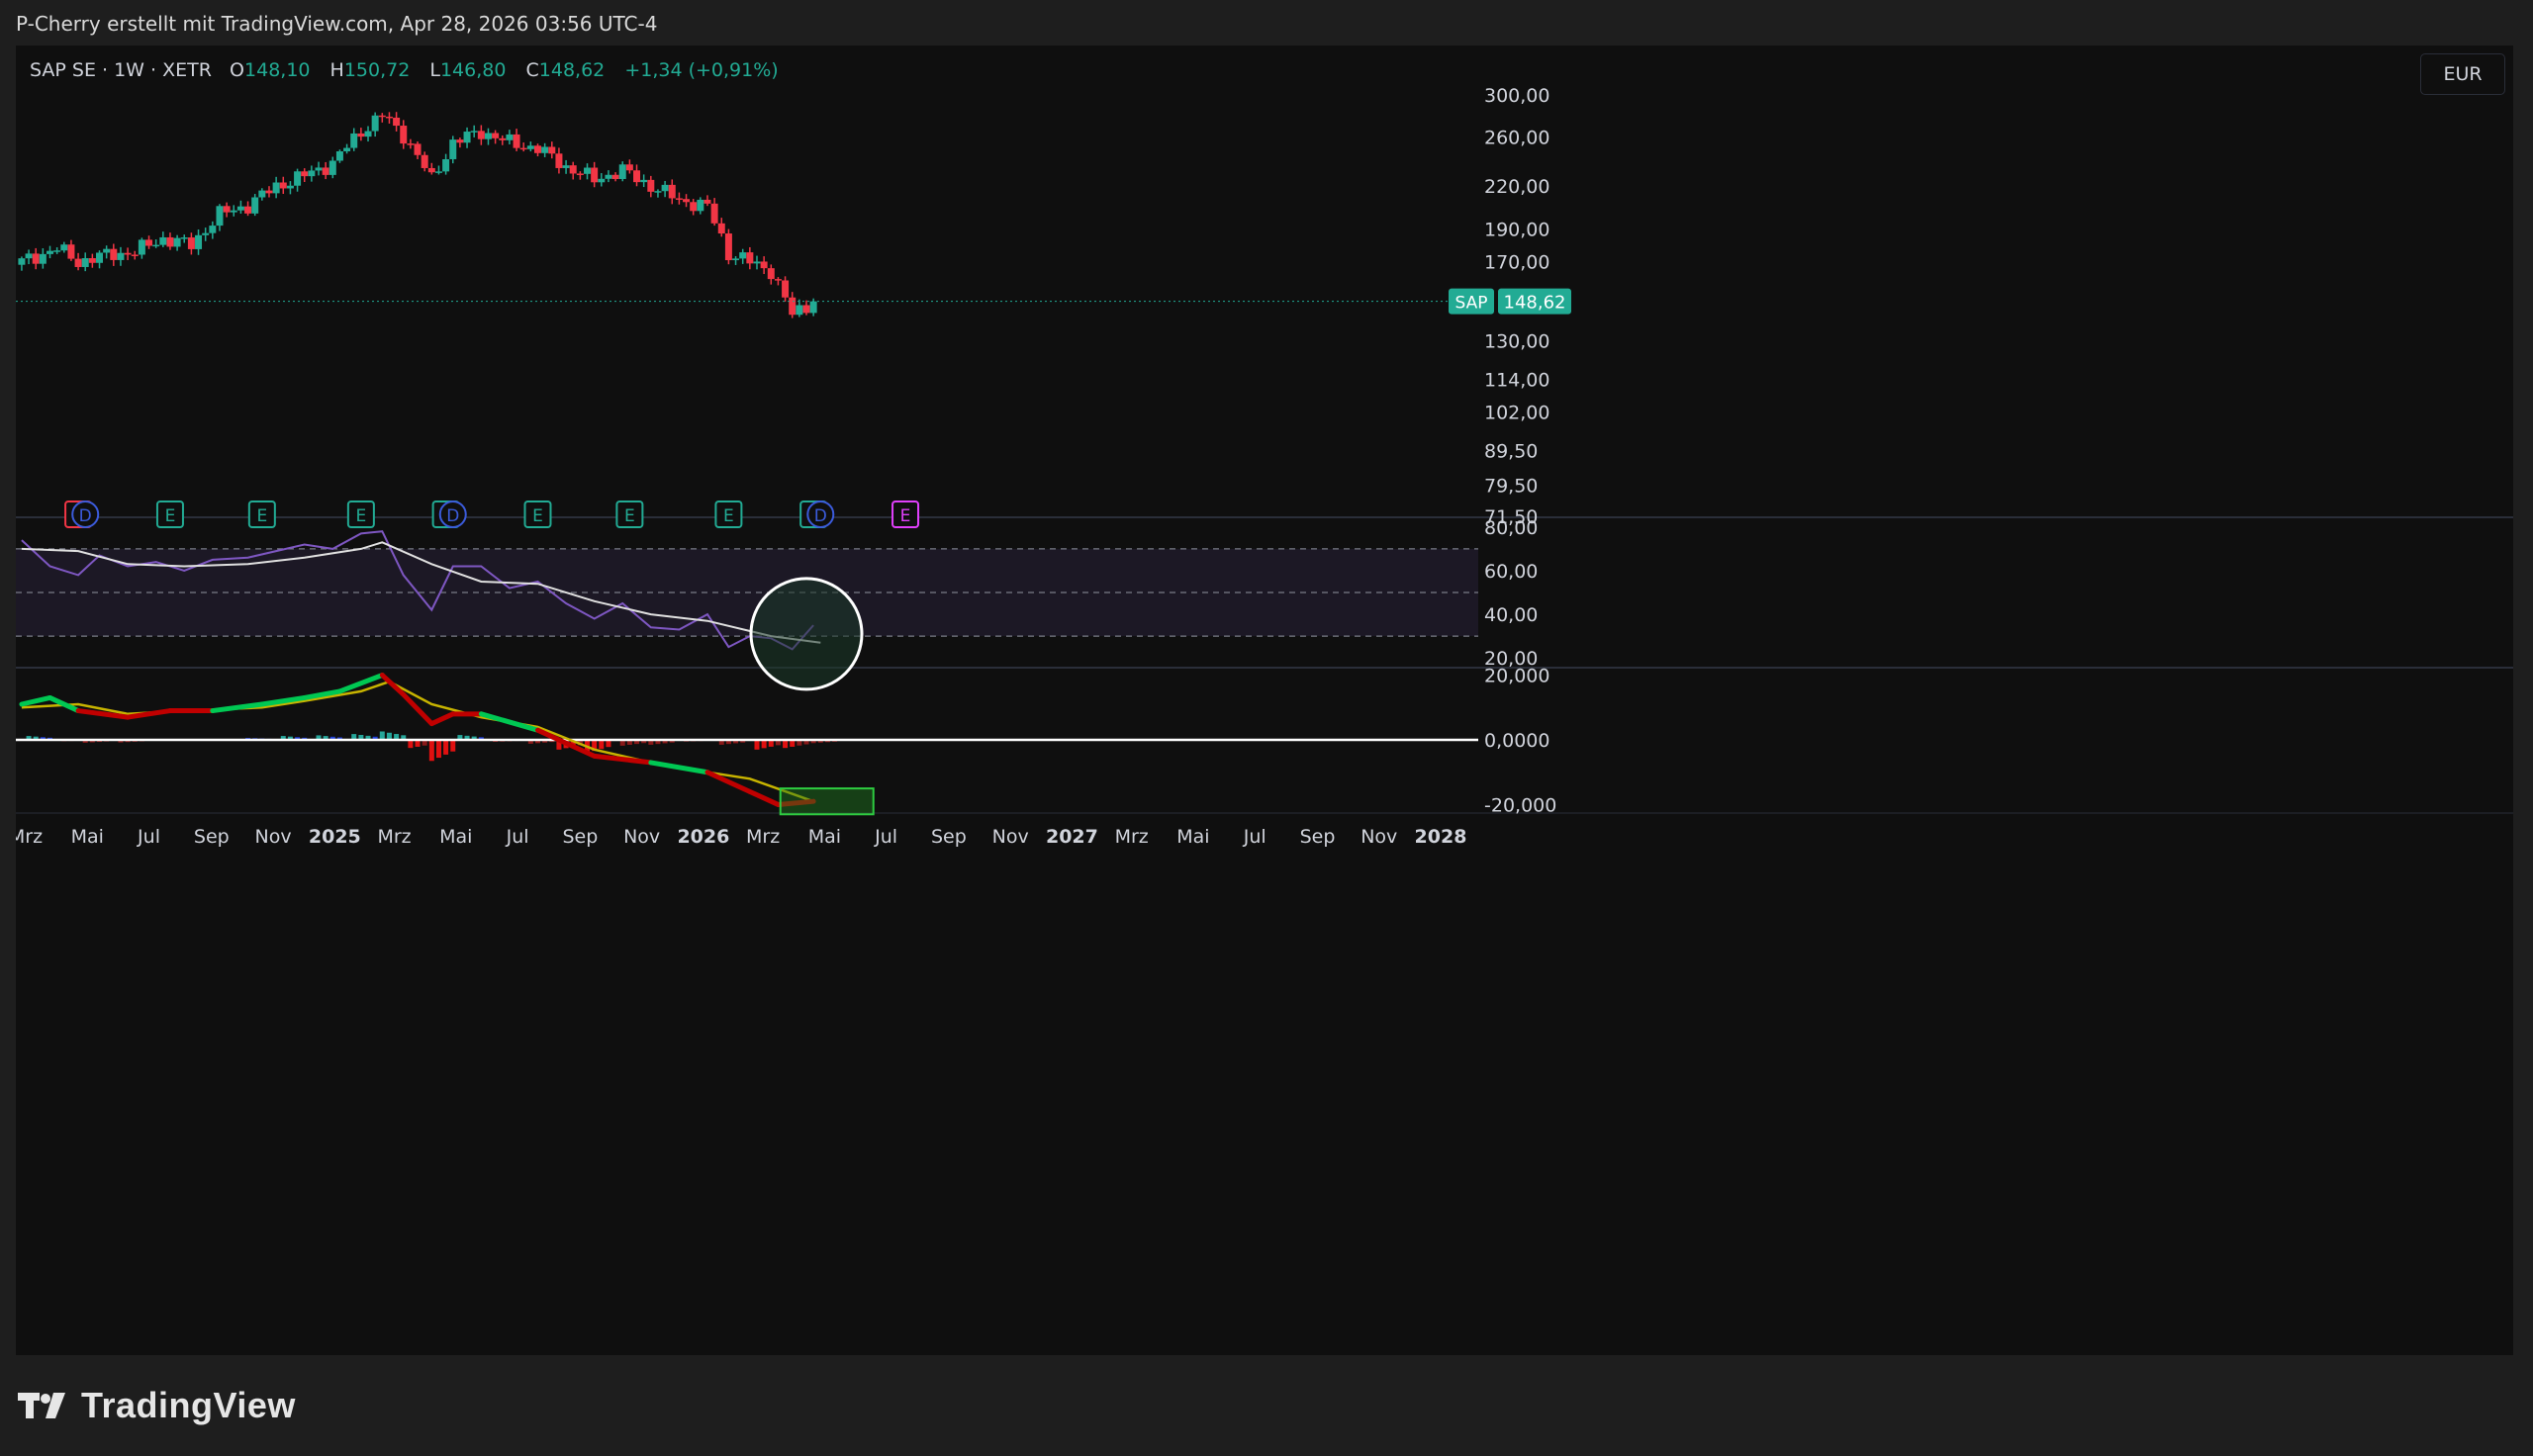 The image size is (2533, 1456). I want to click on time-tick-label: 2028, so click(1441, 837).